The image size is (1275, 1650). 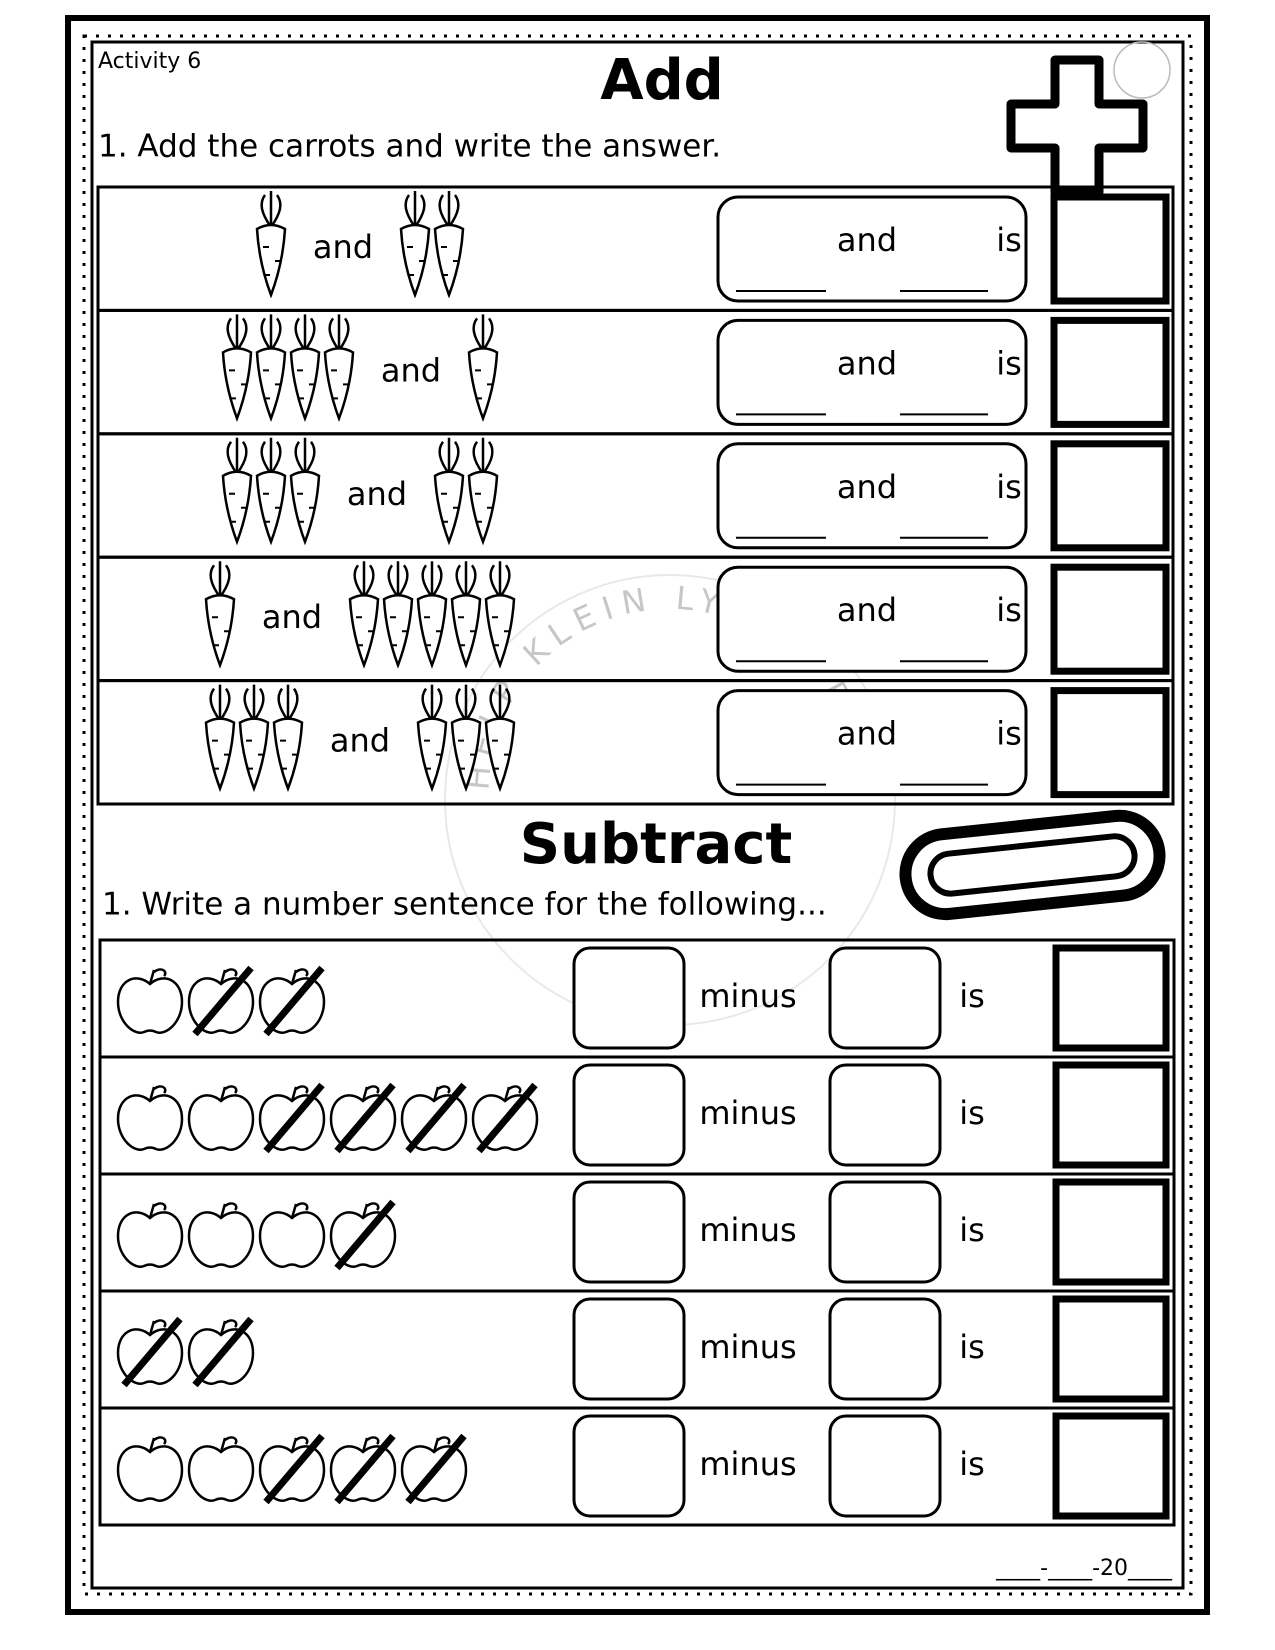 What do you see at coordinates (637, 1466) in the screenshot?
I see `row-cell` at bounding box center [637, 1466].